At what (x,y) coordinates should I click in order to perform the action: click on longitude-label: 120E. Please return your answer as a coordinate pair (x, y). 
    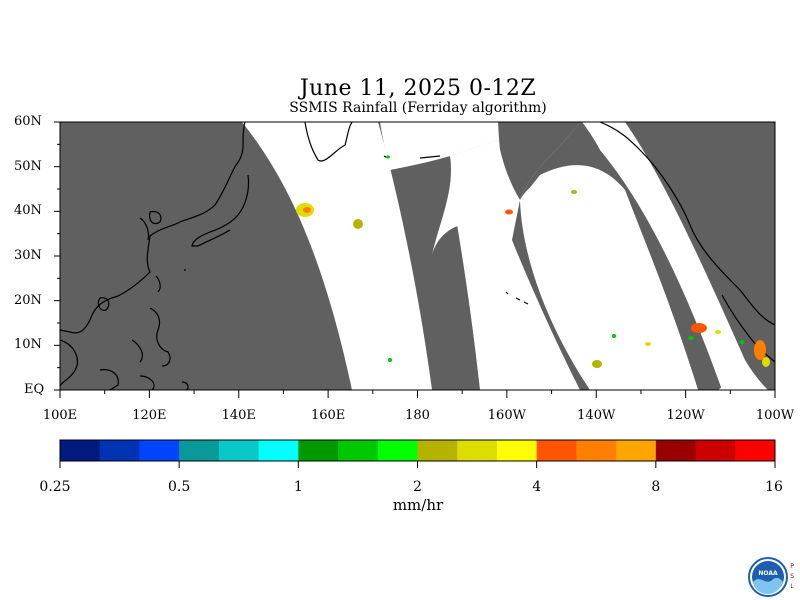
    Looking at the image, I should click on (149, 415).